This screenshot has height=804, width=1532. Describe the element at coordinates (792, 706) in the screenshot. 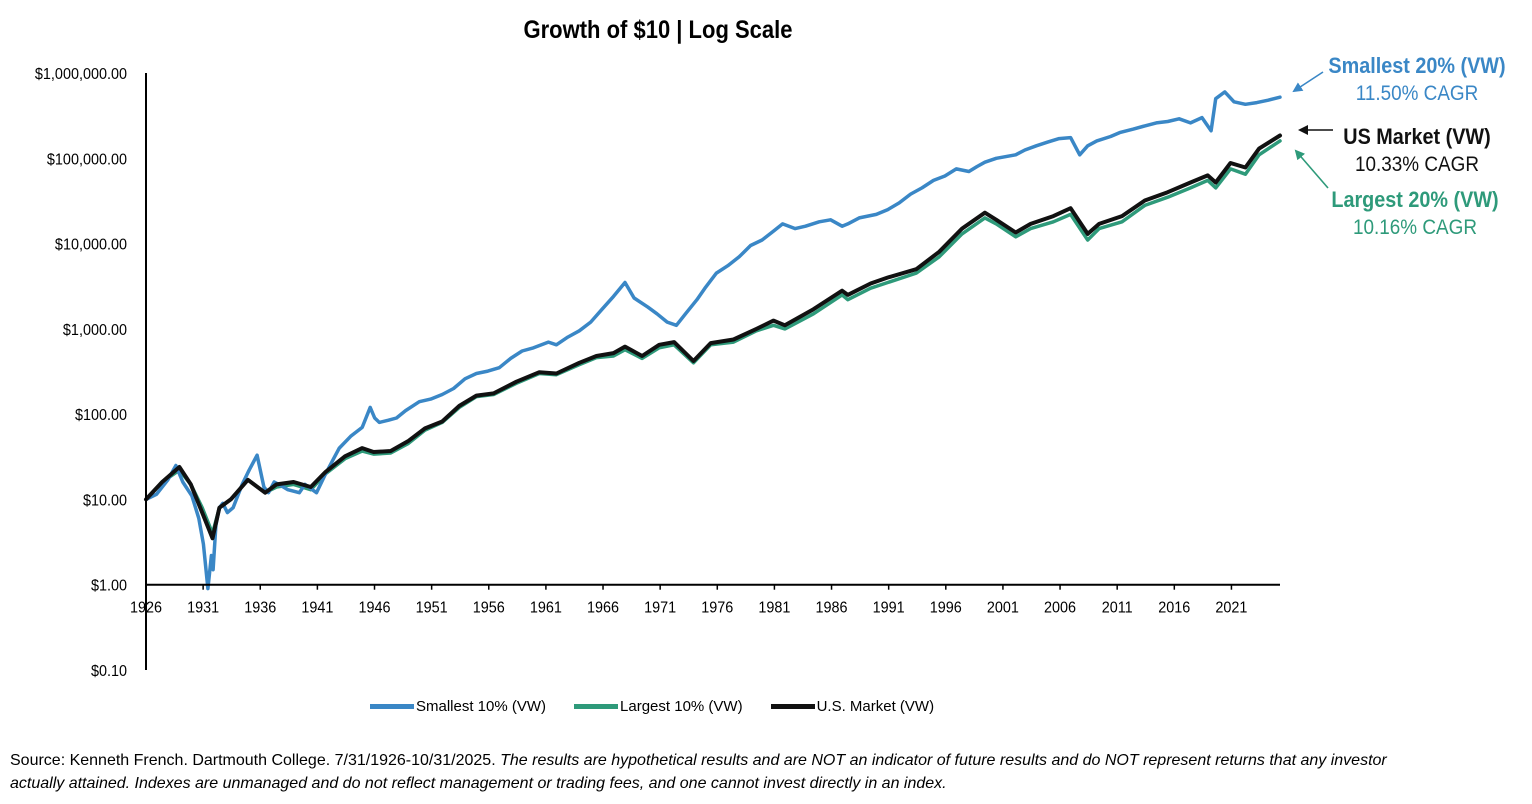

I see `legend-swatch-market` at that location.